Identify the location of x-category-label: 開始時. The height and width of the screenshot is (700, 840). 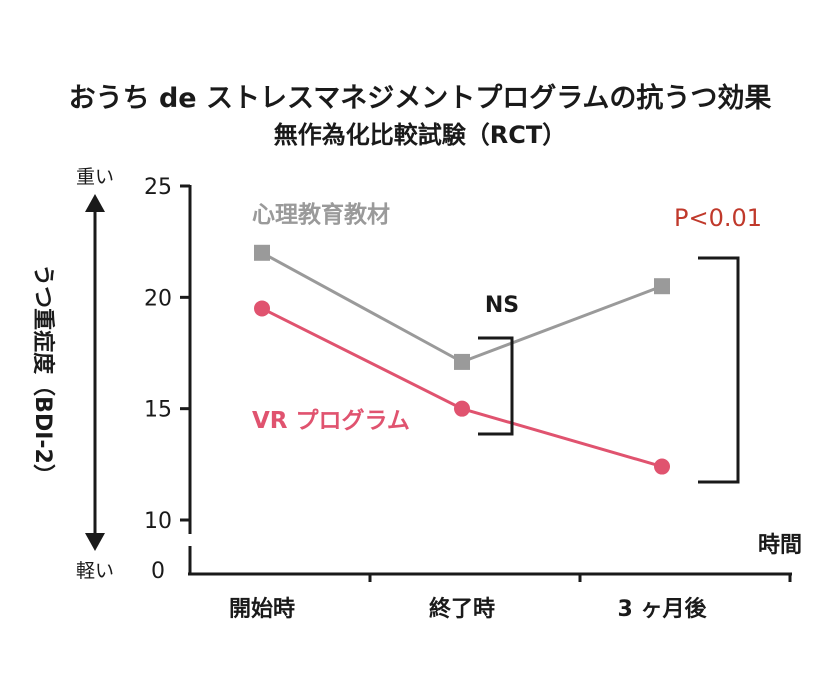
(262, 609).